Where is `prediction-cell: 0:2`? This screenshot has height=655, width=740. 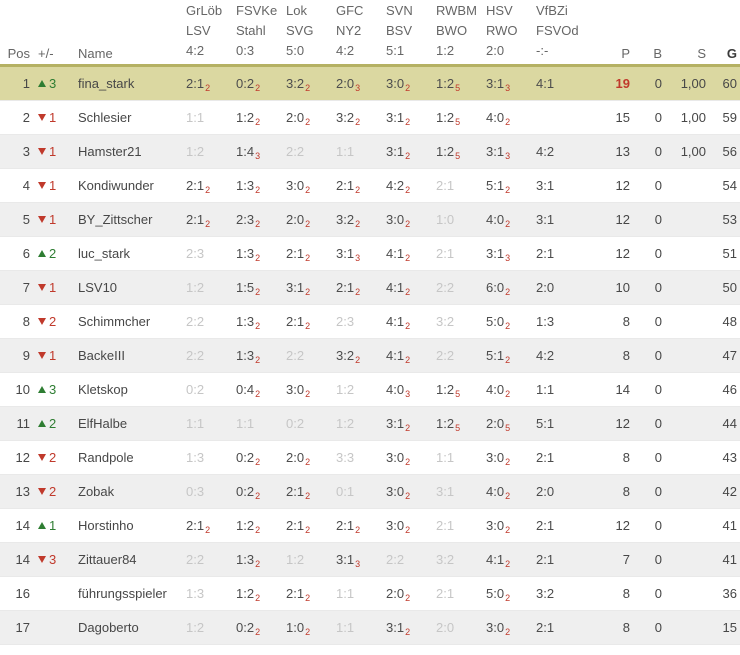 prediction-cell: 0:2 is located at coordinates (311, 423).